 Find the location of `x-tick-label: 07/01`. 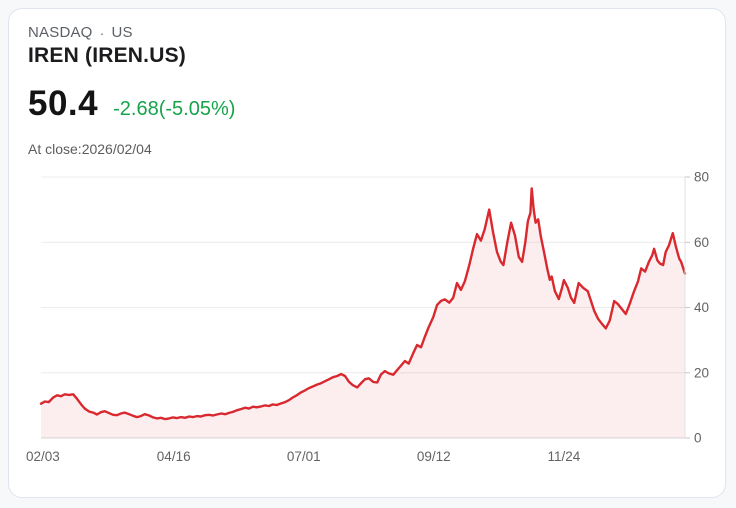

x-tick-label: 07/01 is located at coordinates (304, 456).